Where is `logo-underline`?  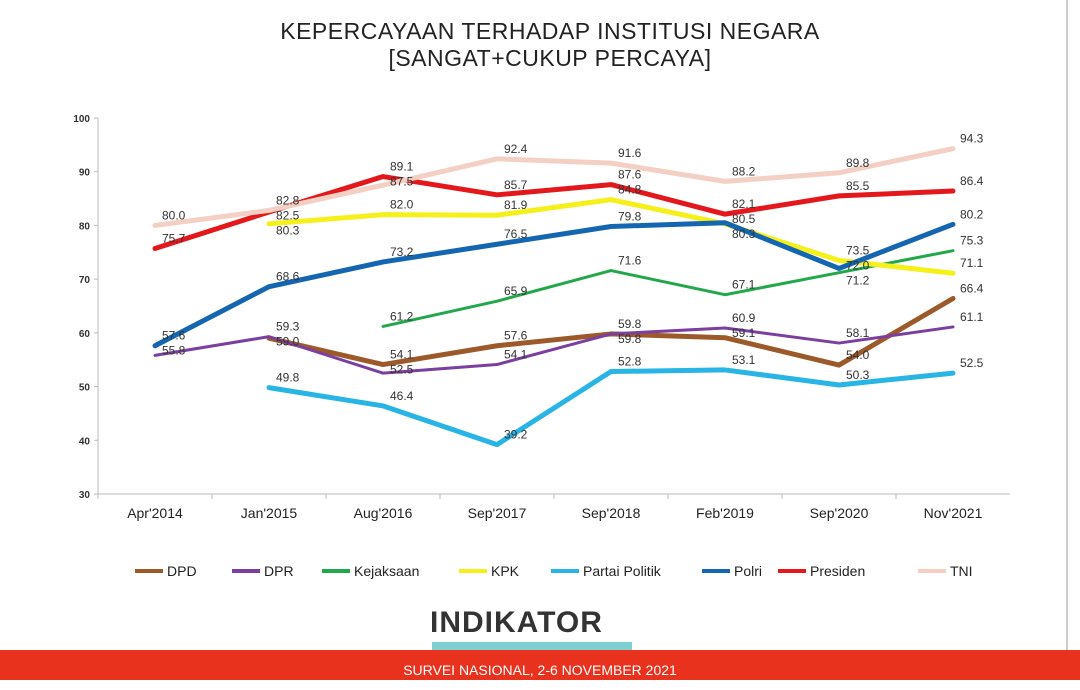 logo-underline is located at coordinates (532, 646).